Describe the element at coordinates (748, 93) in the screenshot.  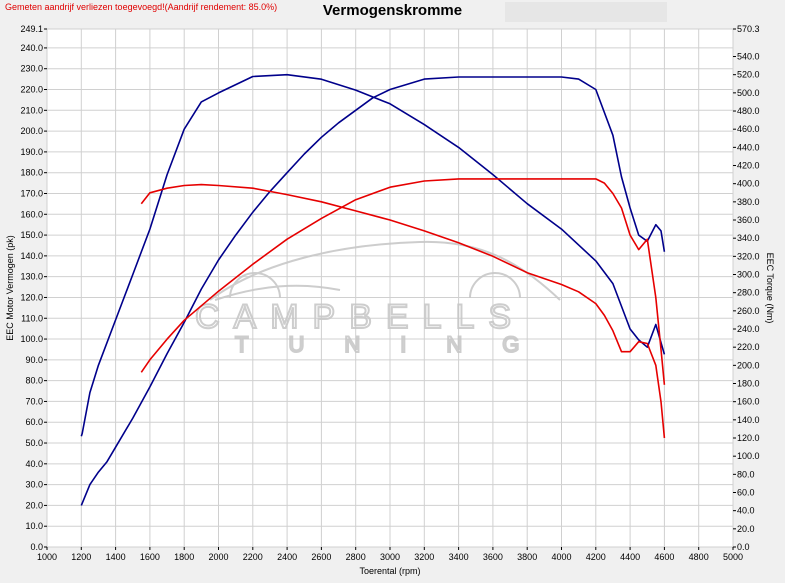
I see `y-right-tick-label: 500.0` at that location.